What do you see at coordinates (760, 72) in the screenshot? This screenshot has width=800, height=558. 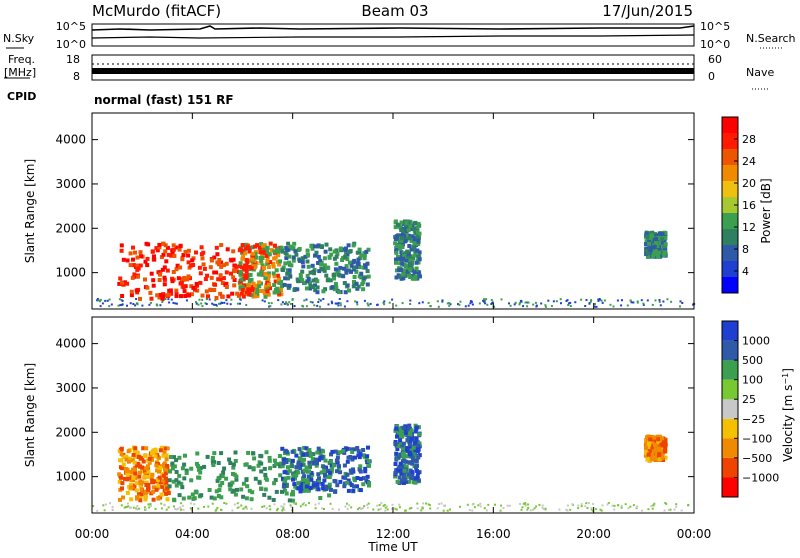 I see `nave-label: Nave` at bounding box center [760, 72].